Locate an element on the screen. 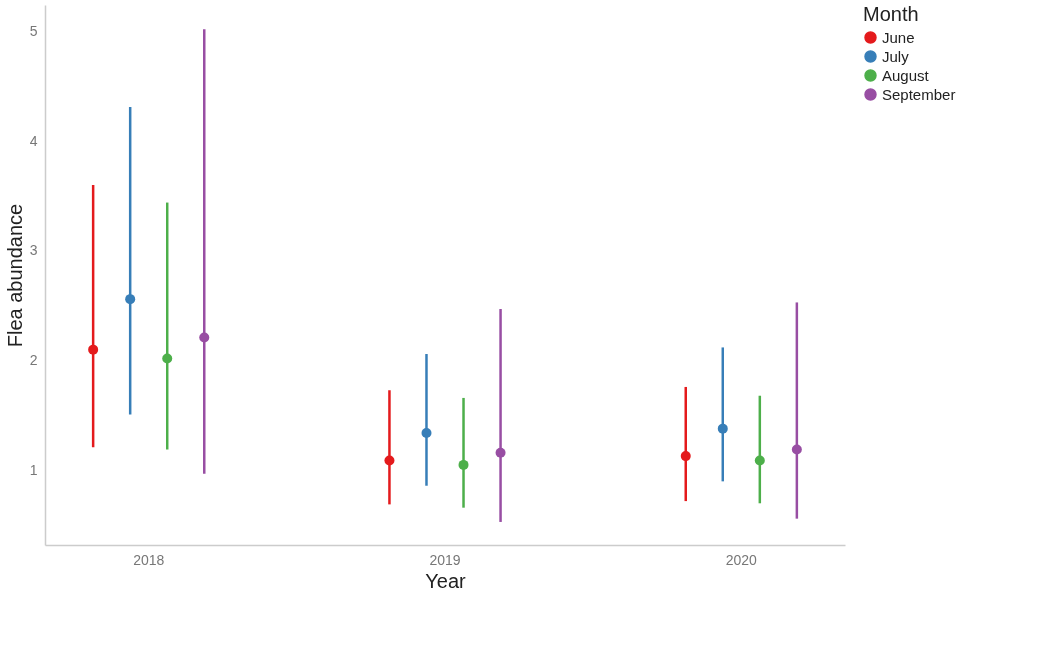 This screenshot has height=650, width=1047. x-tick-label: 2019 is located at coordinates (445, 559).